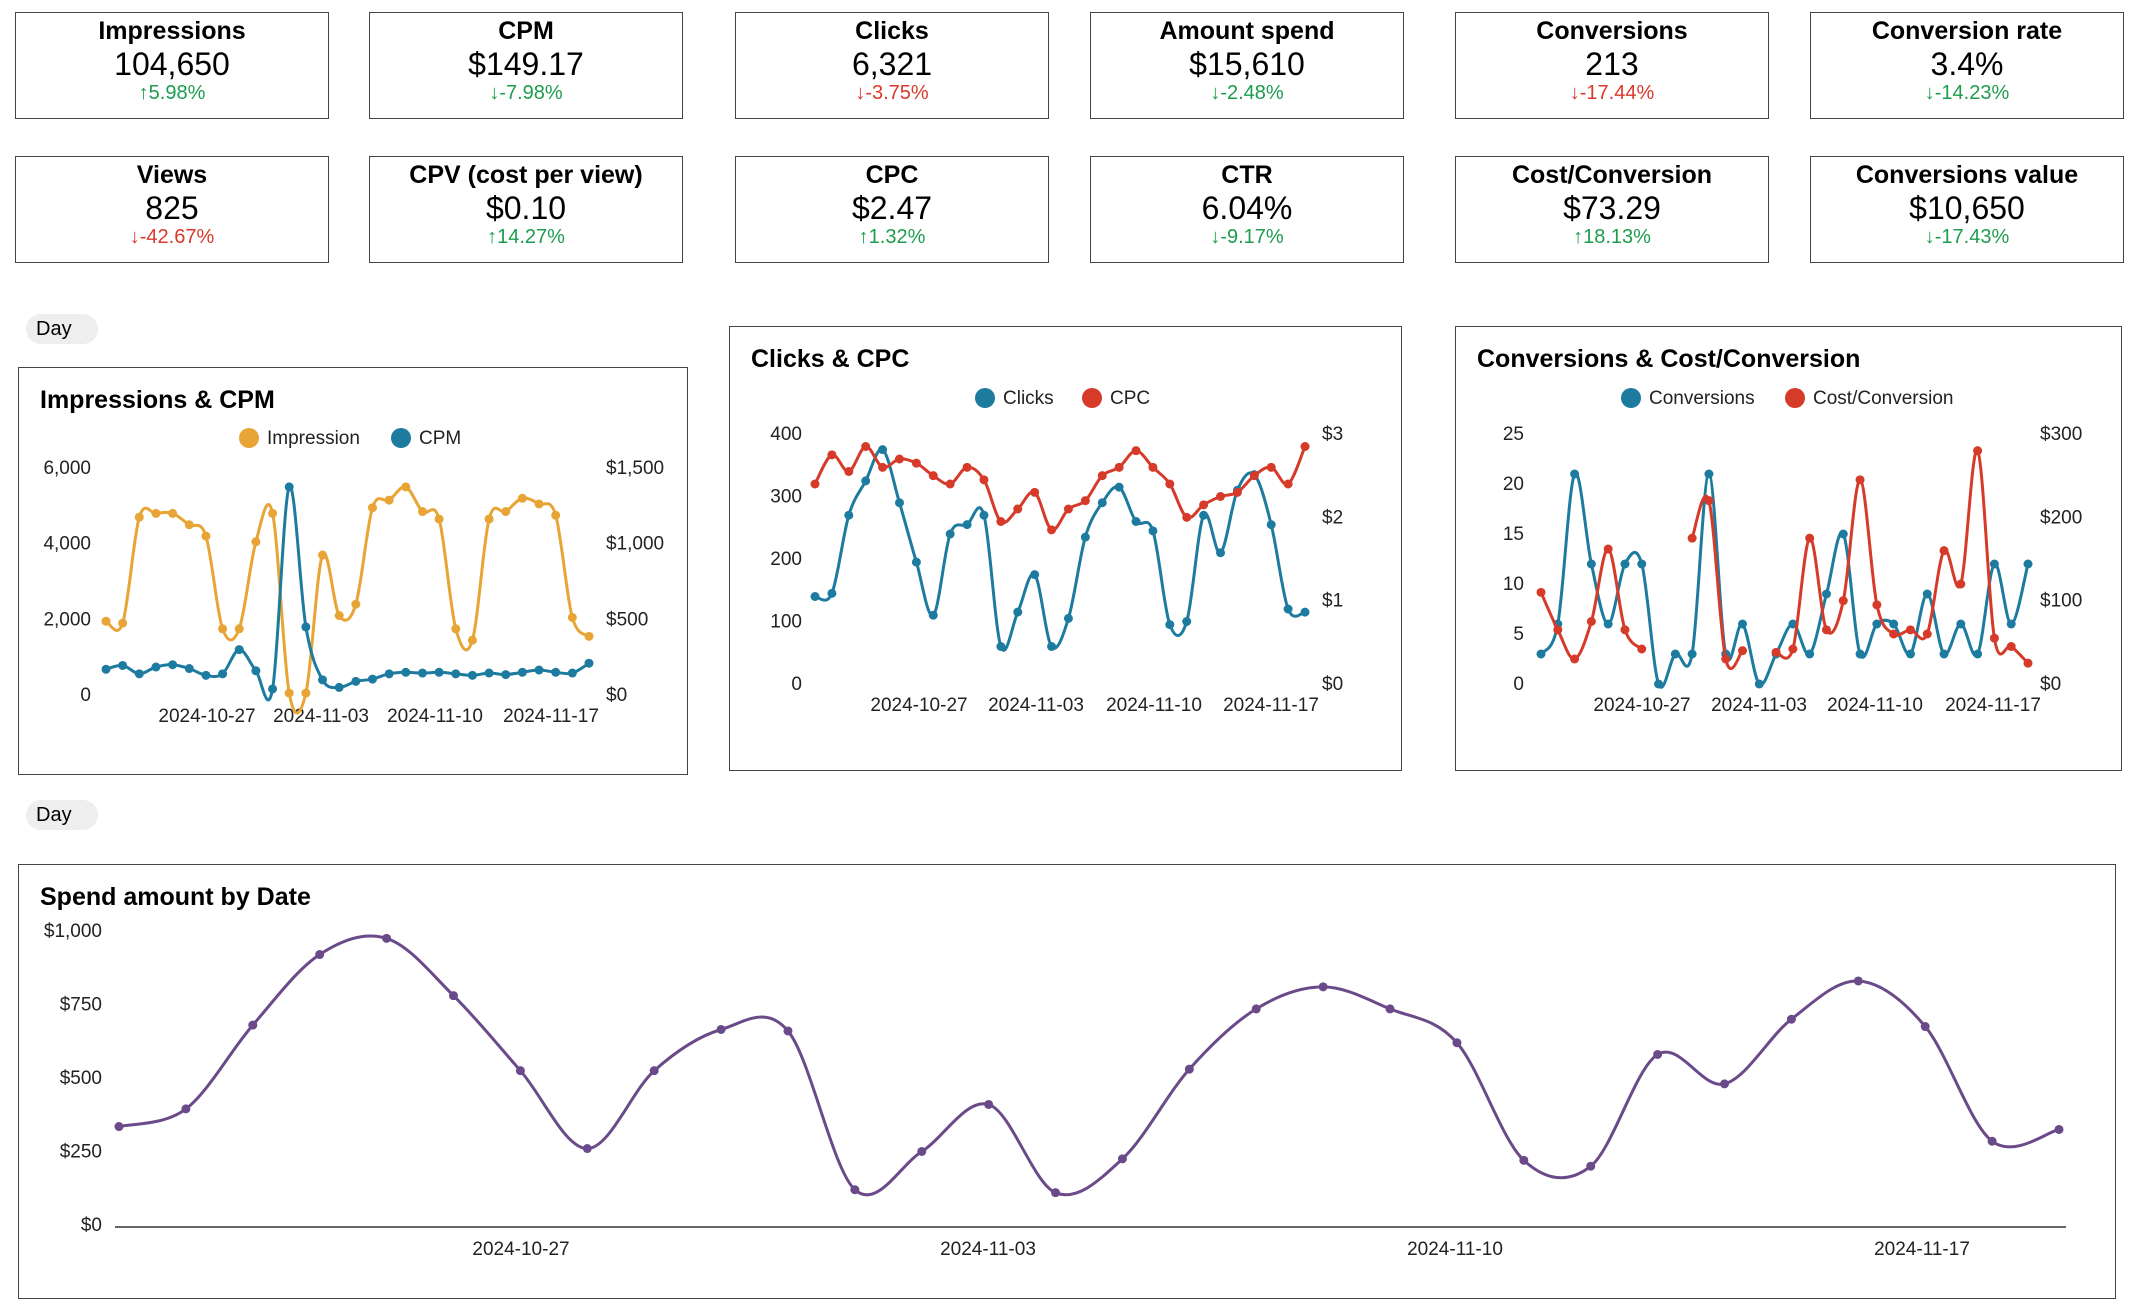  Describe the element at coordinates (1513, 434) in the screenshot. I see `y-left-tick-label: 25` at that location.